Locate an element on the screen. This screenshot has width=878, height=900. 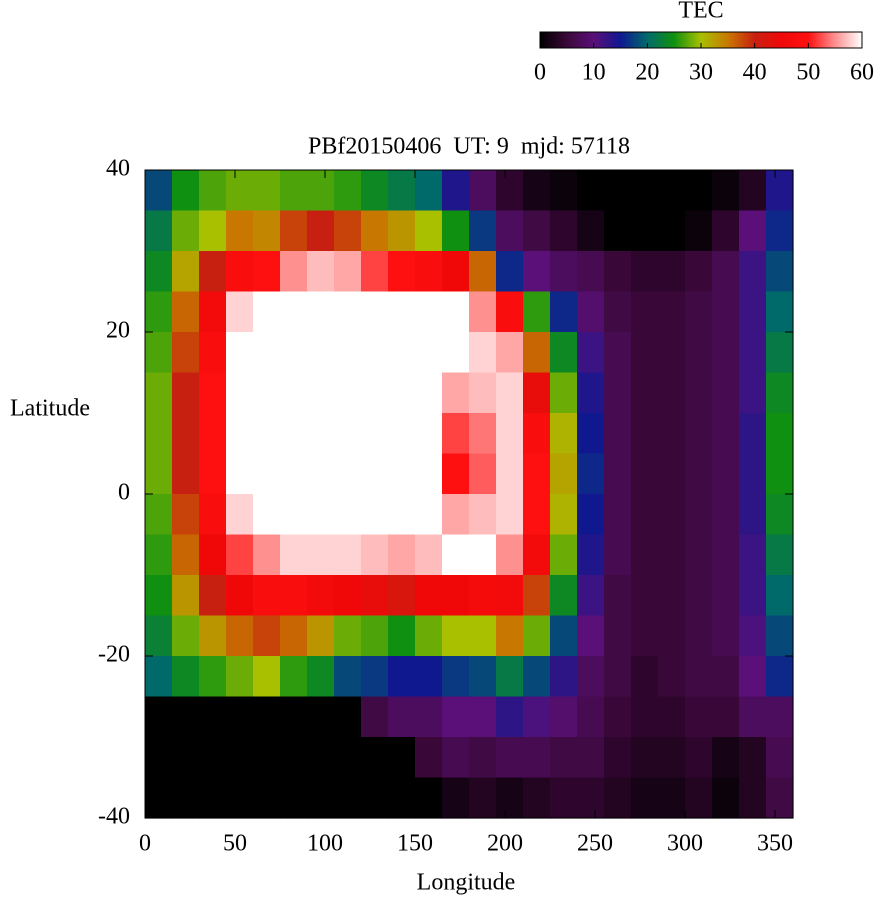
colorbar-tick-label: 20 is located at coordinates (647, 73).